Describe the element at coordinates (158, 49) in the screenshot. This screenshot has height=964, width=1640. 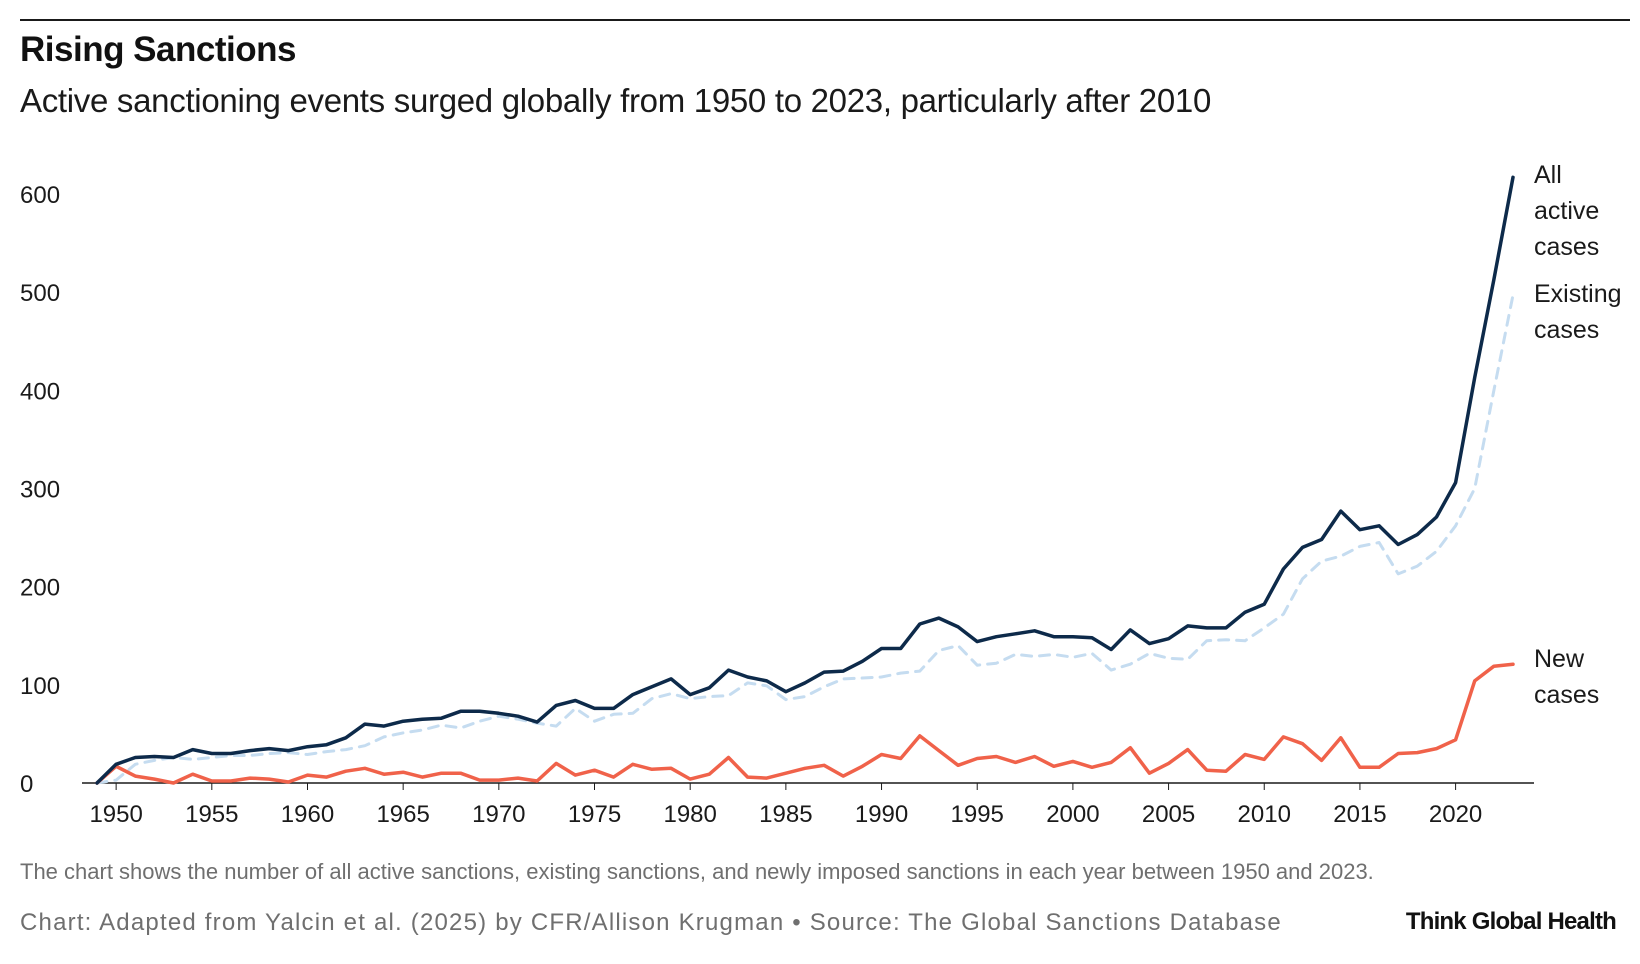
I see `chart-title: Rising Sanctions` at that location.